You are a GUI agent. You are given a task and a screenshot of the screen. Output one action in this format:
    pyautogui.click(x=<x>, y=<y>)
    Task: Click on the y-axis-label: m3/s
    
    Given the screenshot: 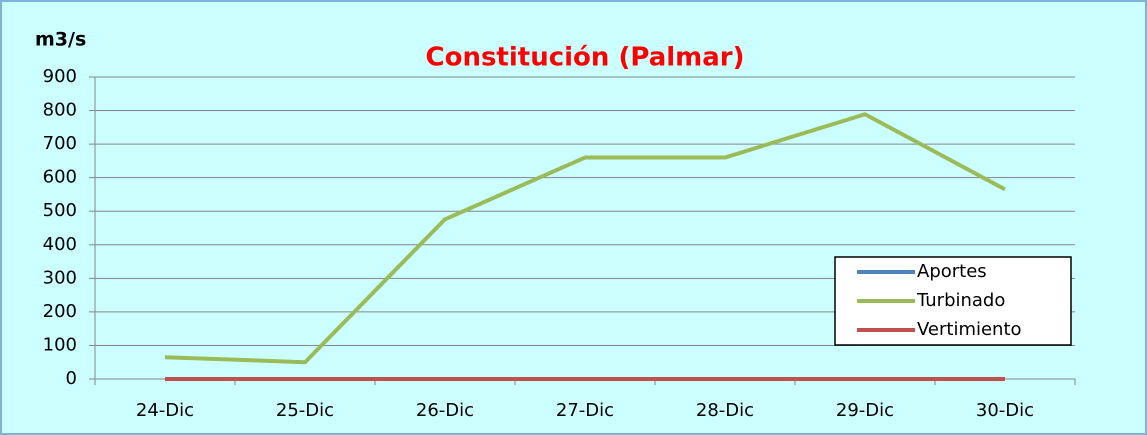 What is the action you would take?
    pyautogui.click(x=60, y=40)
    